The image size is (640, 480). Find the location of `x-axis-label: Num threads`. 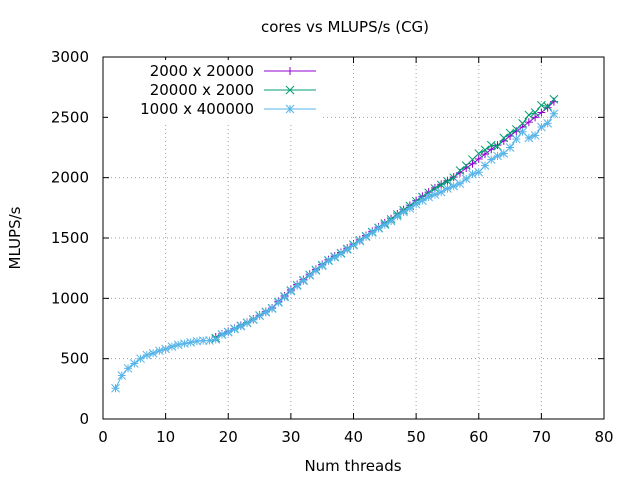

x-axis-label: Num threads is located at coordinates (352, 466).